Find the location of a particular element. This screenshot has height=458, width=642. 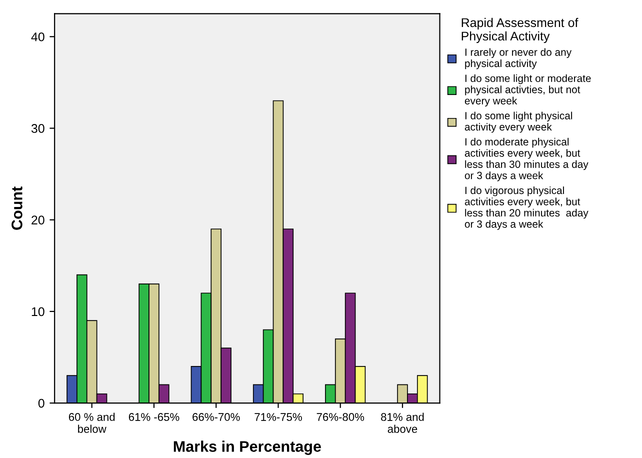

legend-label: I do vigorous physical activities every week, but less than 20 minutes aday or 3 days a week is located at coordinates (526, 208).